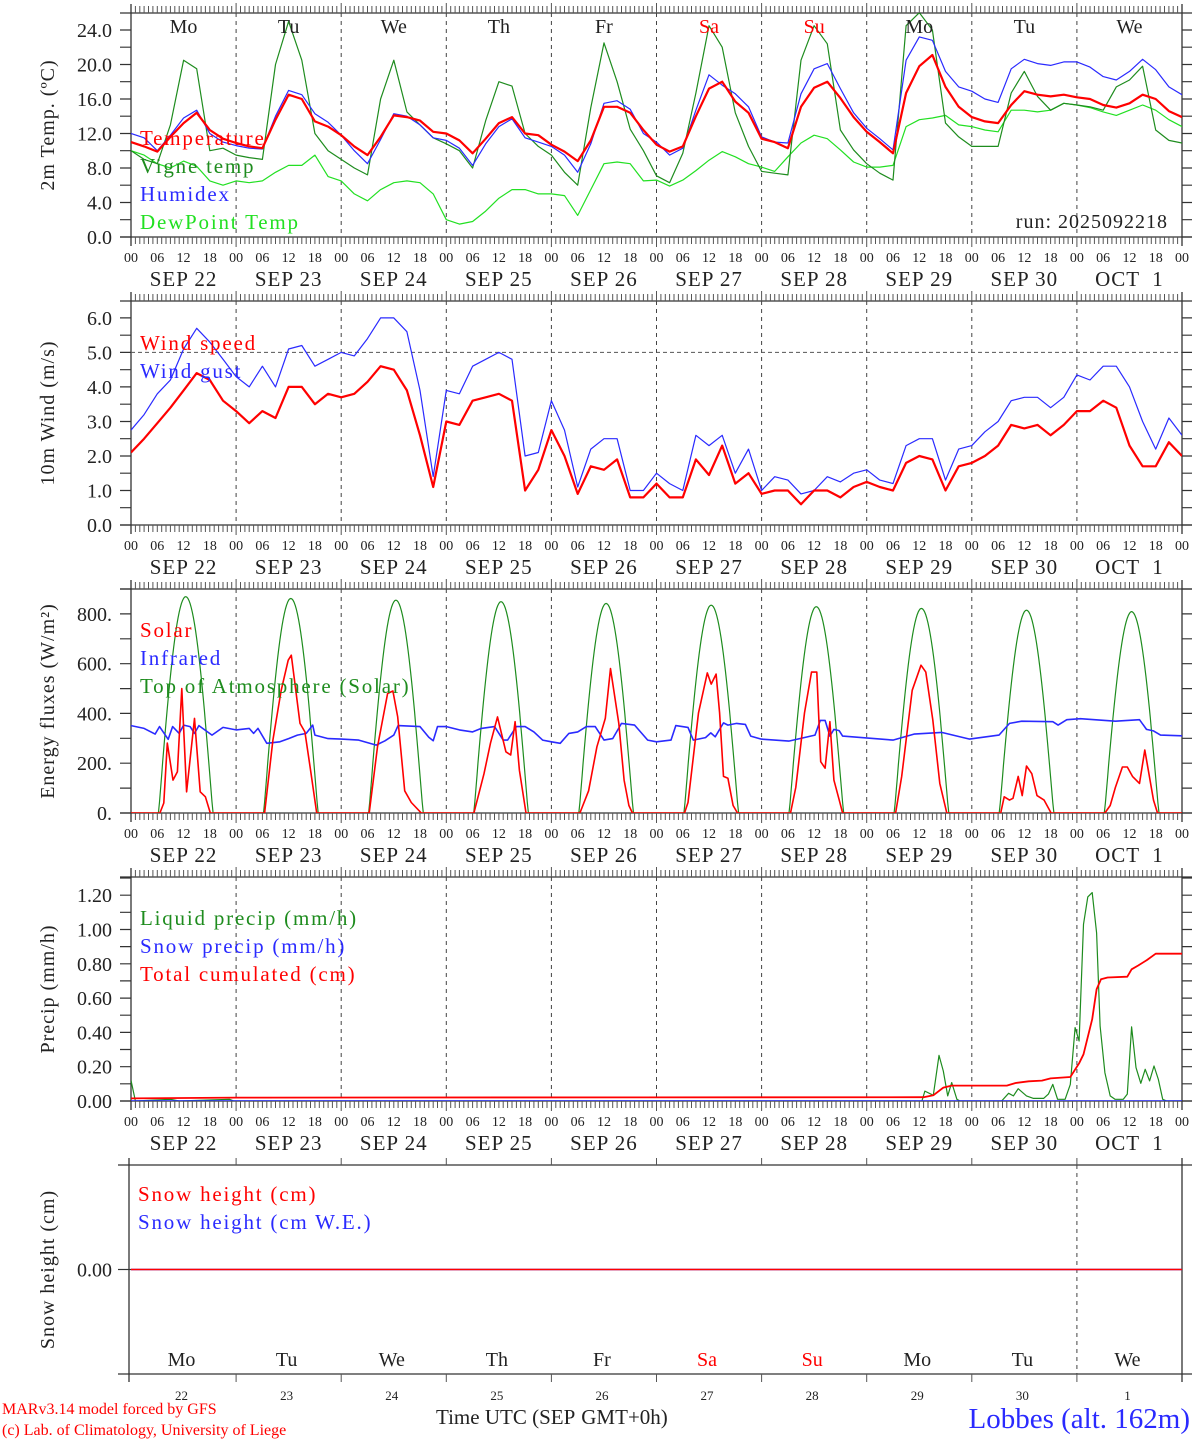  I want to click on legend-entry: Top of Atmosphere (Solar), so click(275, 686).